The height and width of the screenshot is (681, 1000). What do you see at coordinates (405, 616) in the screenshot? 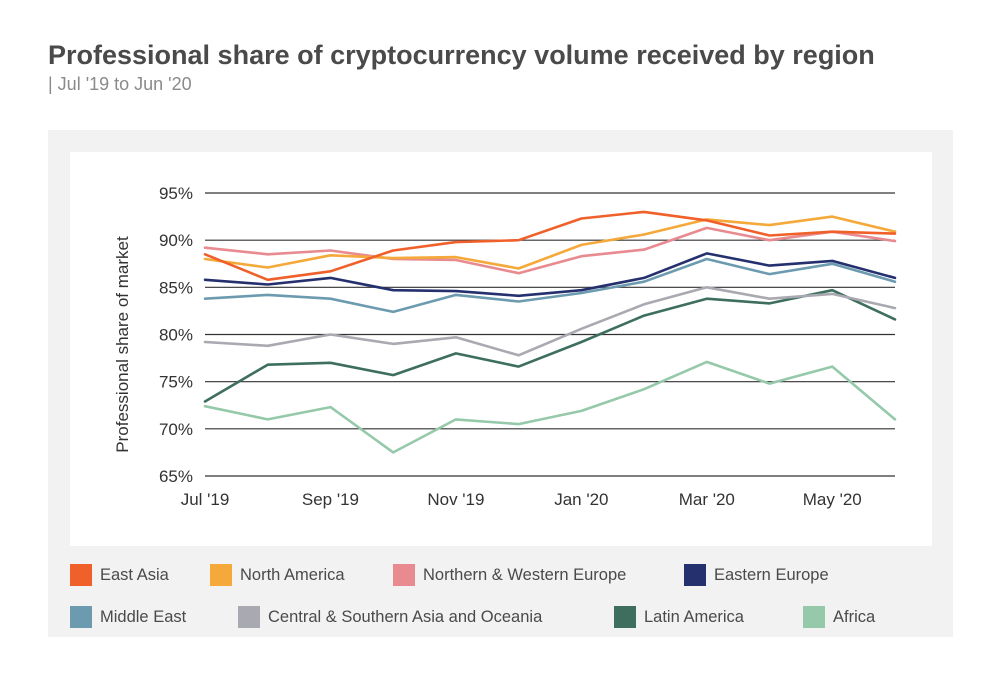
I see `legend-label: Central & Southern Asia and Oceania` at bounding box center [405, 616].